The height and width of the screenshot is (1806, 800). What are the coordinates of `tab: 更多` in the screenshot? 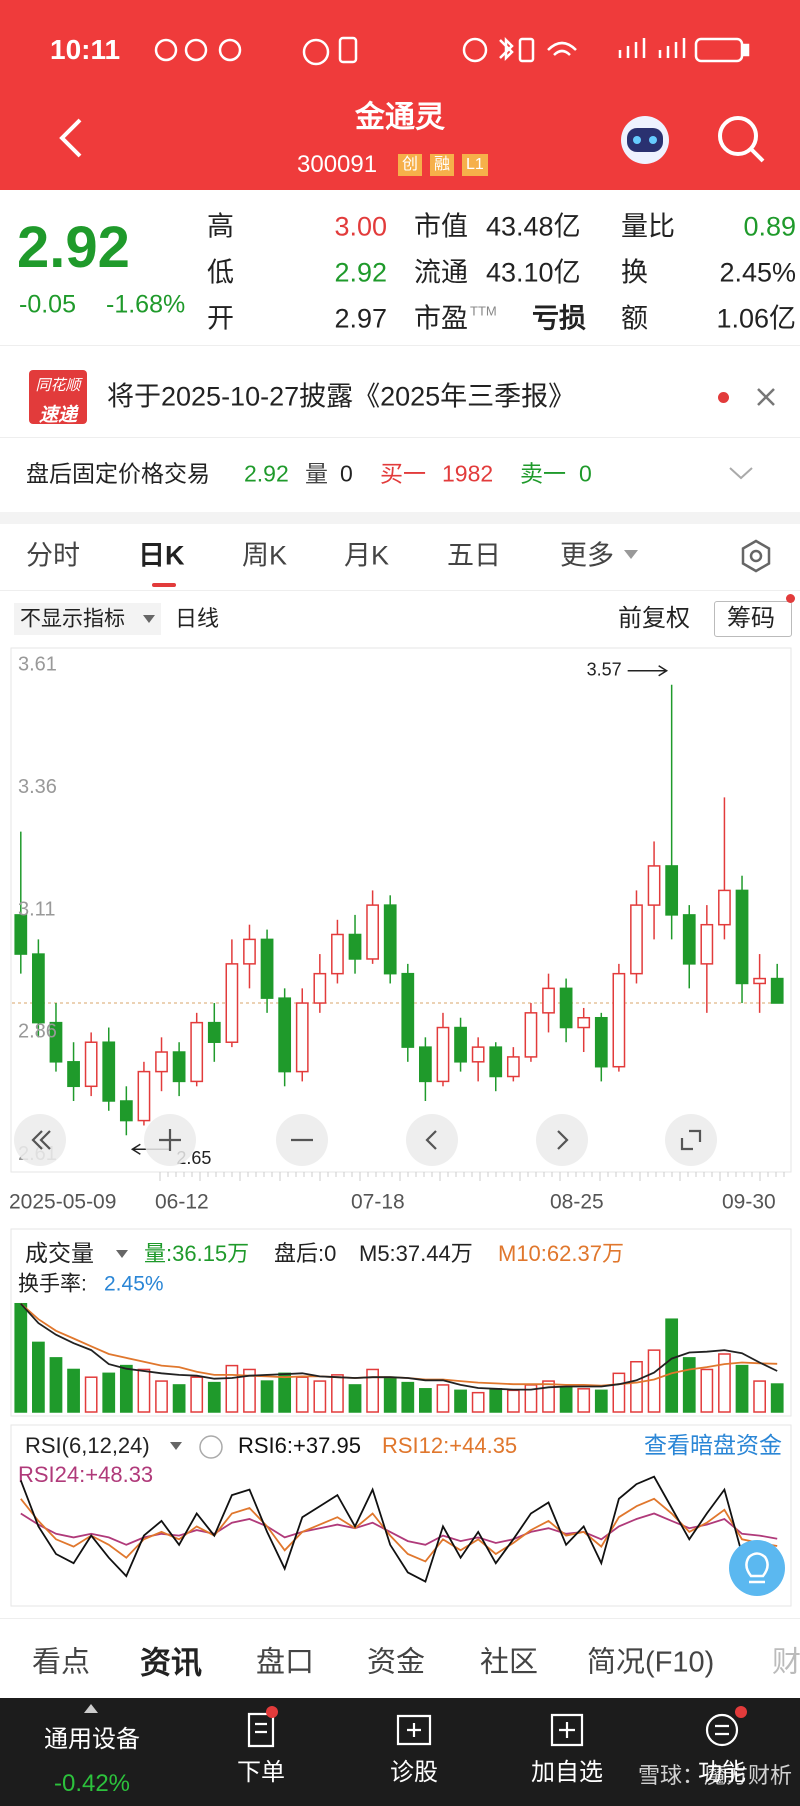 It's located at (587, 555).